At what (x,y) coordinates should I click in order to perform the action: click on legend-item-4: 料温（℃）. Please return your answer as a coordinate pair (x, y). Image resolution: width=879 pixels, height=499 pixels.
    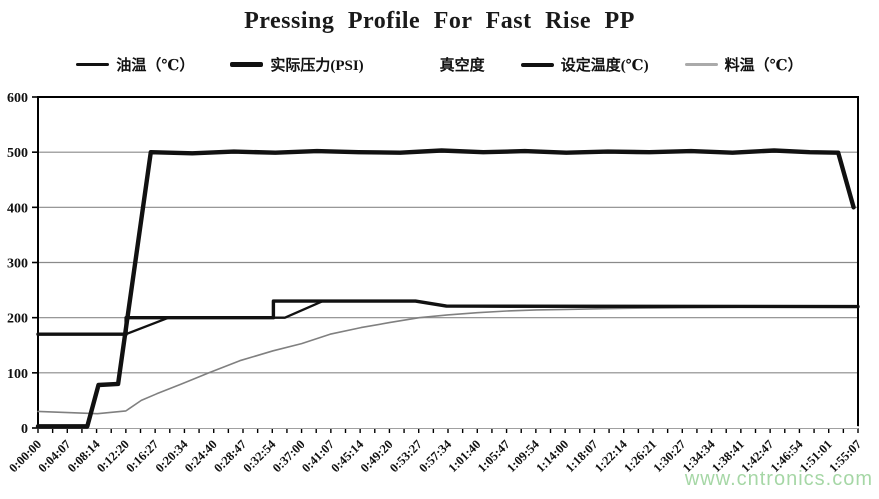
    Looking at the image, I should click on (743, 64).